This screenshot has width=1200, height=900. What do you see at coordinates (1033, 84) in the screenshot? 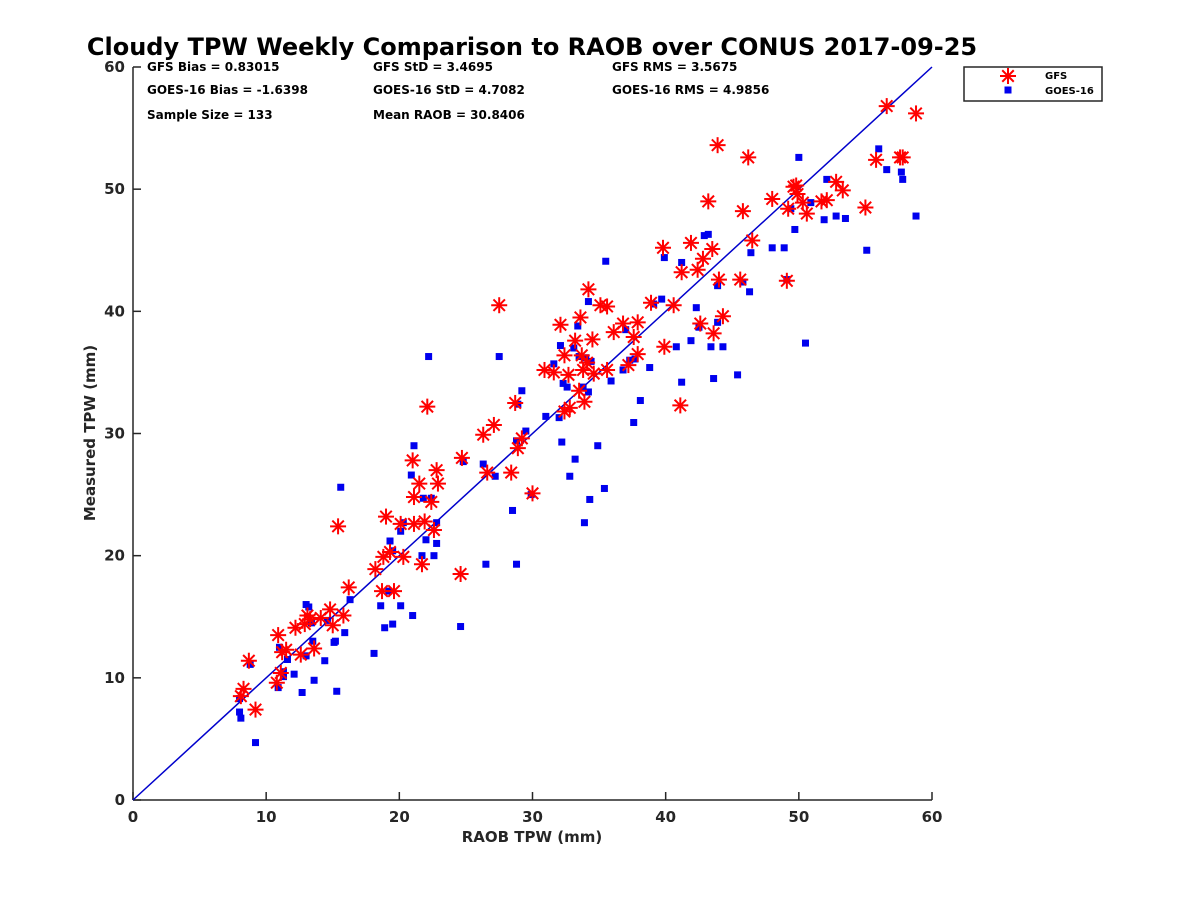
I see `legend: GFS GOES-16` at bounding box center [1033, 84].